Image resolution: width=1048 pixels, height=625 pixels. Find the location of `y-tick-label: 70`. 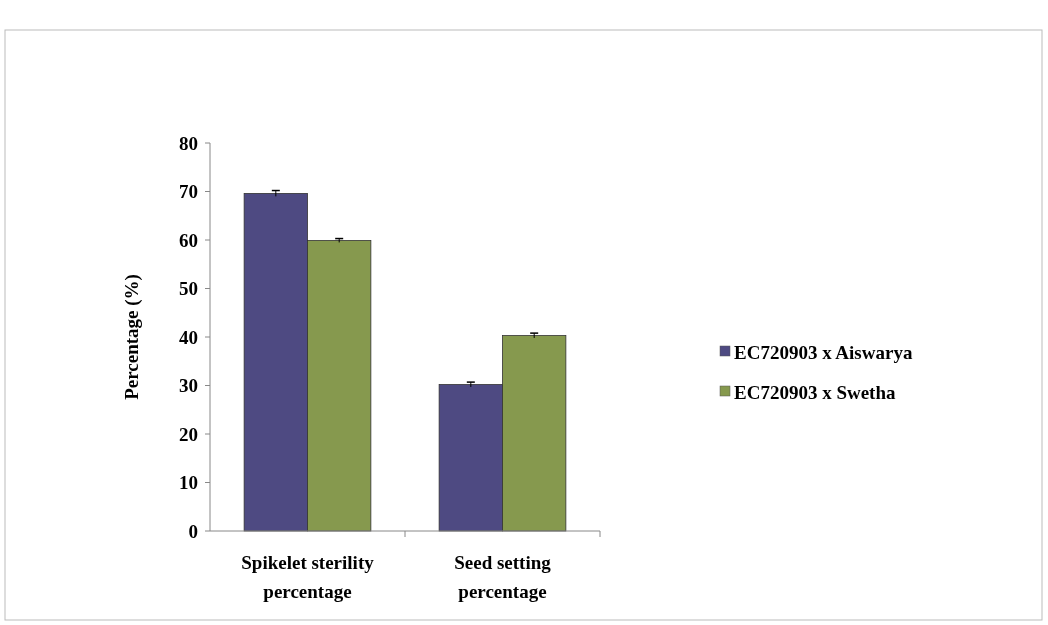

y-tick-label: 70 is located at coordinates (188, 192).